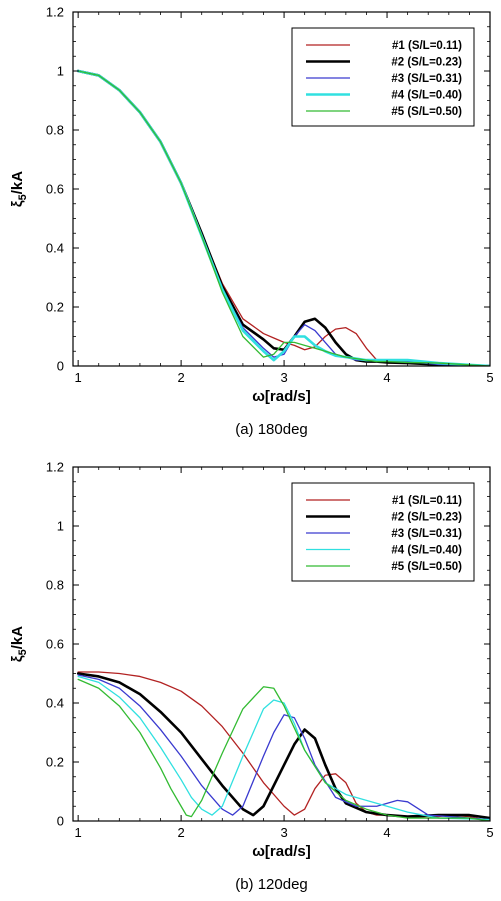  What do you see at coordinates (271, 884) in the screenshot?
I see `figure-caption: (b) 120deg` at bounding box center [271, 884].